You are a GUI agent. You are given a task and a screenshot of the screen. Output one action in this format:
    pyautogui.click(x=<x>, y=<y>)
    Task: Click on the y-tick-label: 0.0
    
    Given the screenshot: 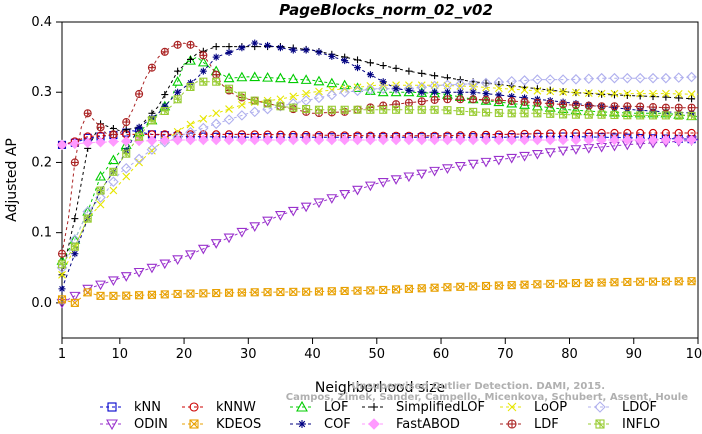 What is the action you would take?
    pyautogui.click(x=41, y=303)
    